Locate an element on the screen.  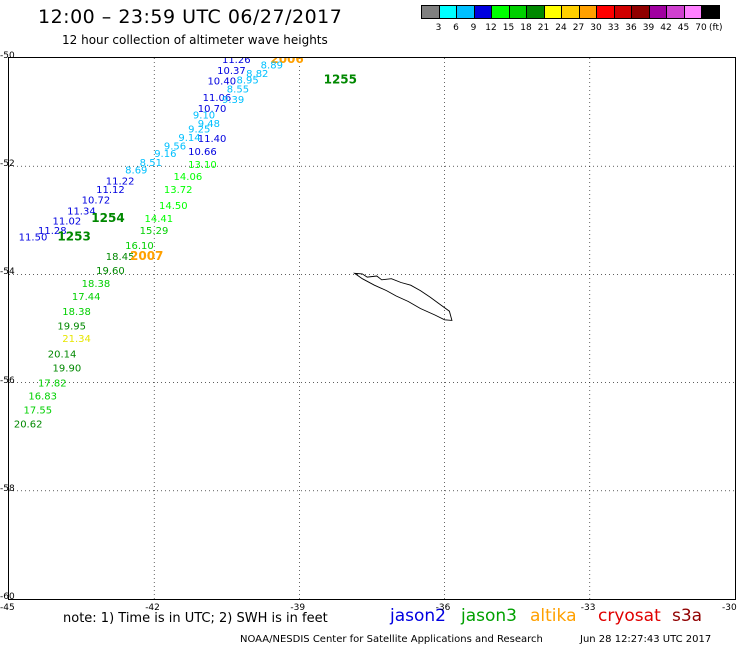
y-tick-label: -52 is located at coordinates (7, 164).